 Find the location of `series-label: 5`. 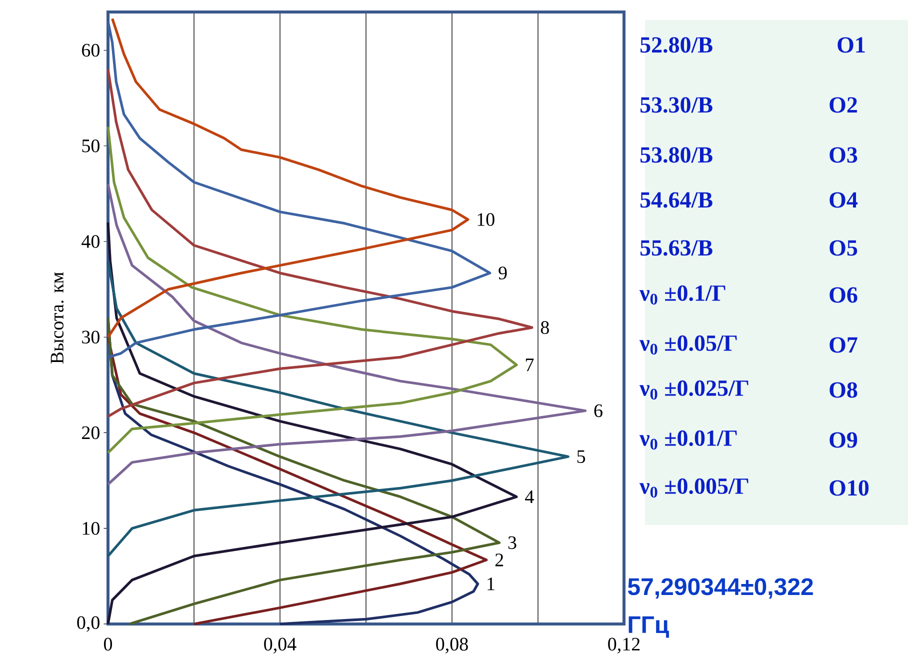

series-label: 5 is located at coordinates (581, 456).